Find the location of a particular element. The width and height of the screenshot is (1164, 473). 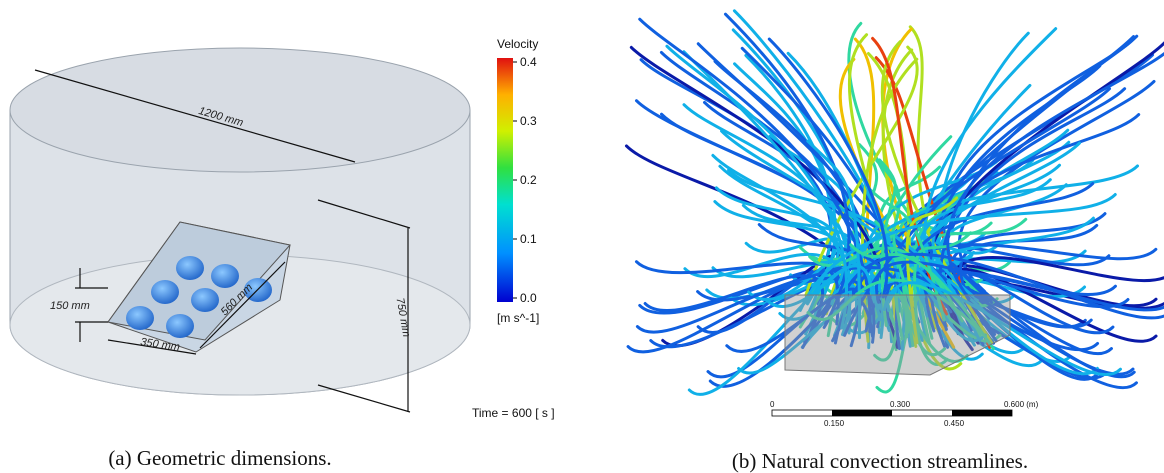

scale-bar: 0 0.300 0.600 (m) 0.150 0.450 is located at coordinates (904, 414).